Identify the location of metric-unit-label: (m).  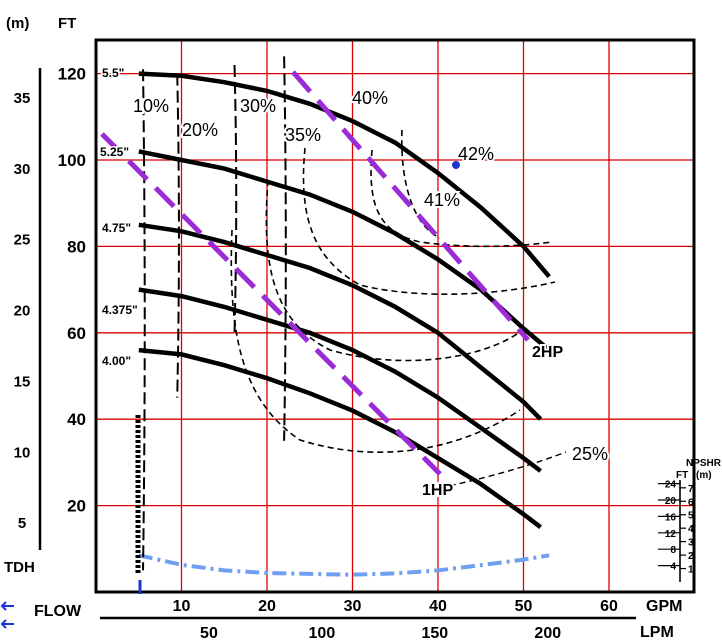
(17, 23).